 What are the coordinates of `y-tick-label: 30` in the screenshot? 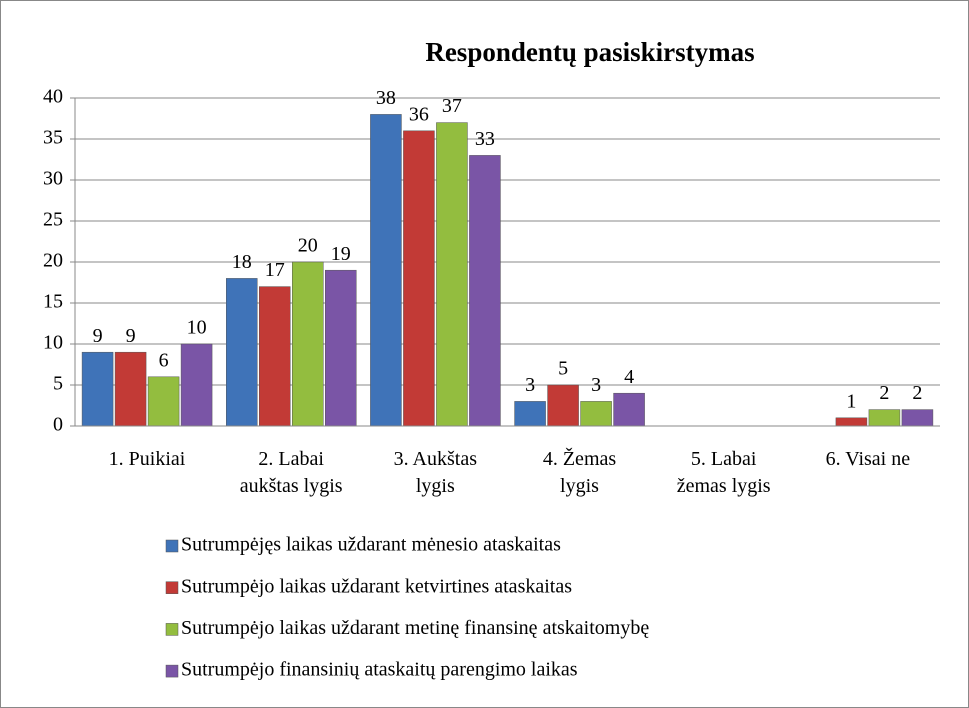 It's located at (53, 179).